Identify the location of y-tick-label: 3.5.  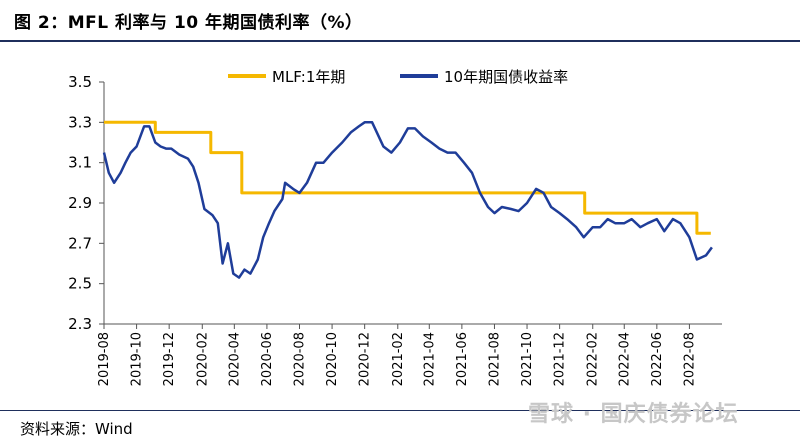
(80, 82).